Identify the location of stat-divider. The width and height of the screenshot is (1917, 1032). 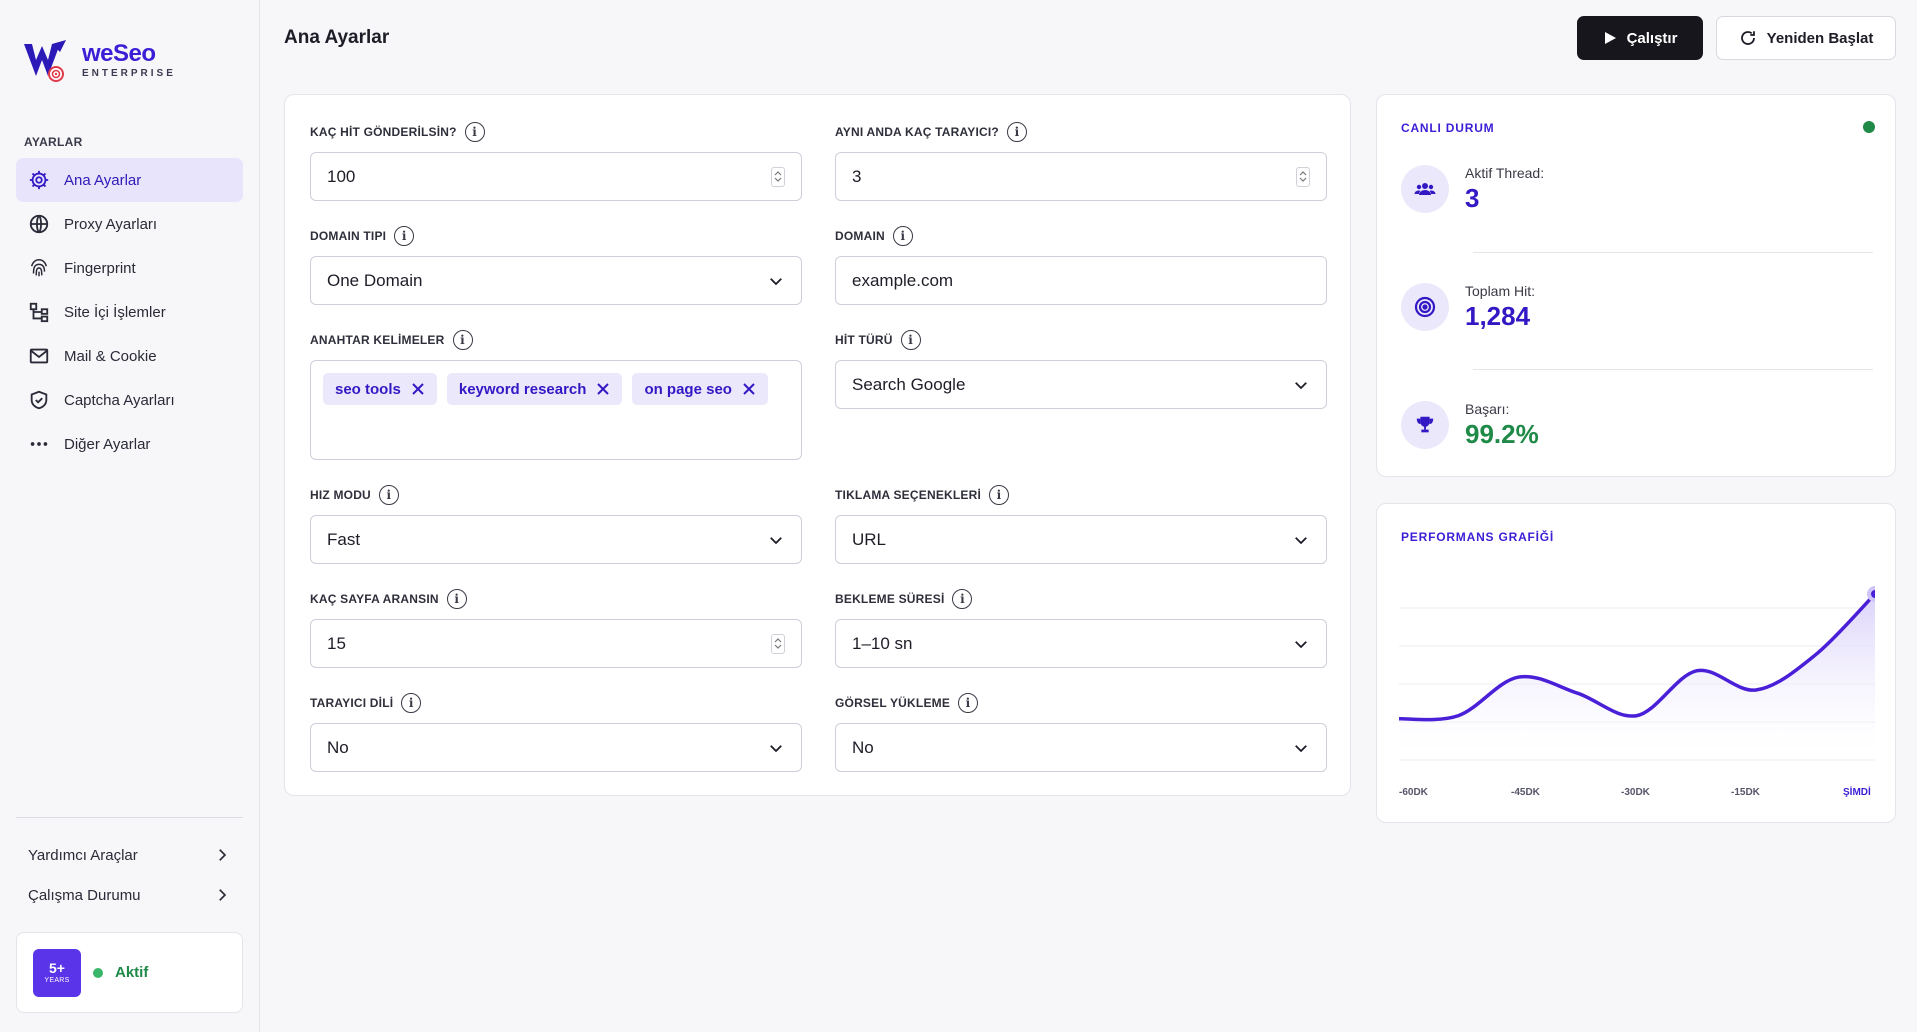
(1673, 369).